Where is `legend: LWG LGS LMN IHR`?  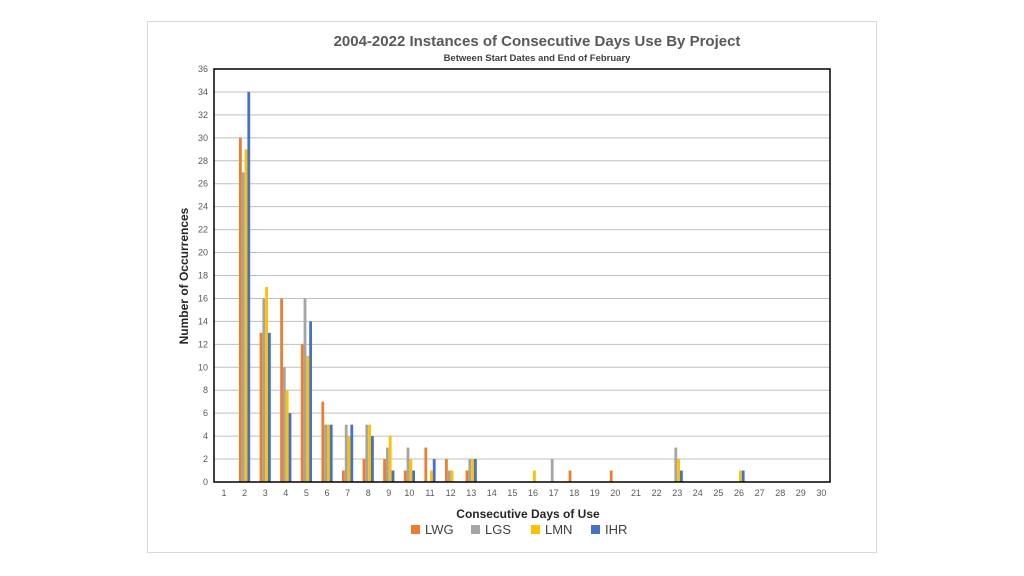
legend: LWG LGS LMN IHR is located at coordinates (519, 529).